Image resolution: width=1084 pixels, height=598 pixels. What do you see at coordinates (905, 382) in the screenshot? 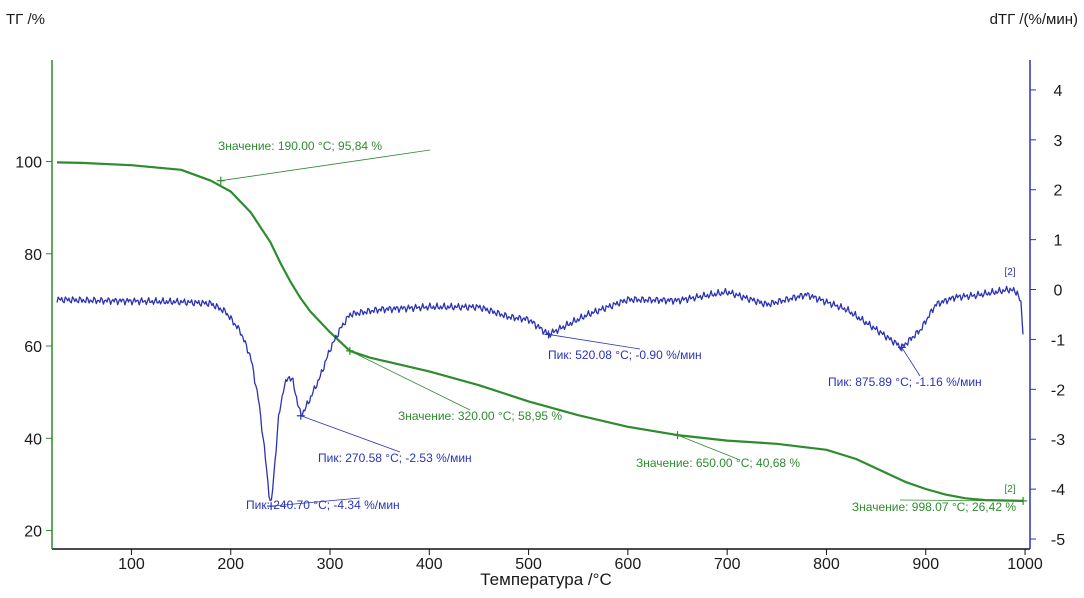
I see `annotation-label: Пик: 875.89 °C; -1.16 %/мин` at bounding box center [905, 382].